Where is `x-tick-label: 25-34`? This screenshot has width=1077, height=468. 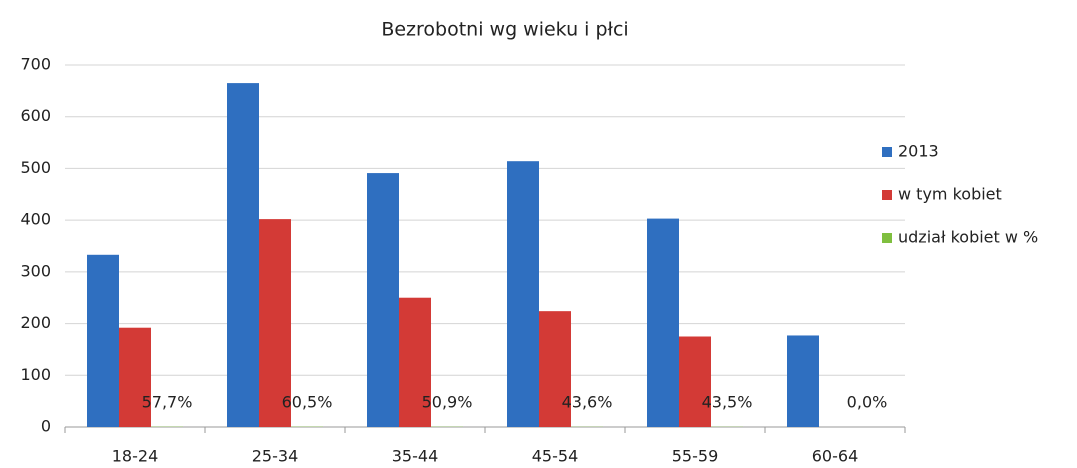 x-tick-label: 25-34 is located at coordinates (275, 456).